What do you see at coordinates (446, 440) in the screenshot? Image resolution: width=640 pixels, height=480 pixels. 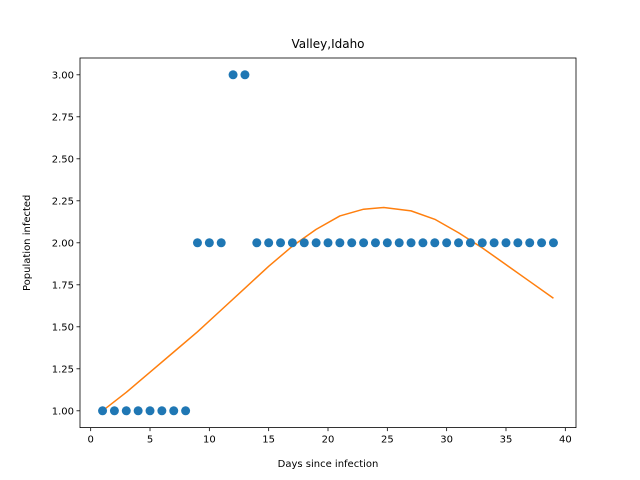 I see `x-tick-label: 30` at bounding box center [446, 440].